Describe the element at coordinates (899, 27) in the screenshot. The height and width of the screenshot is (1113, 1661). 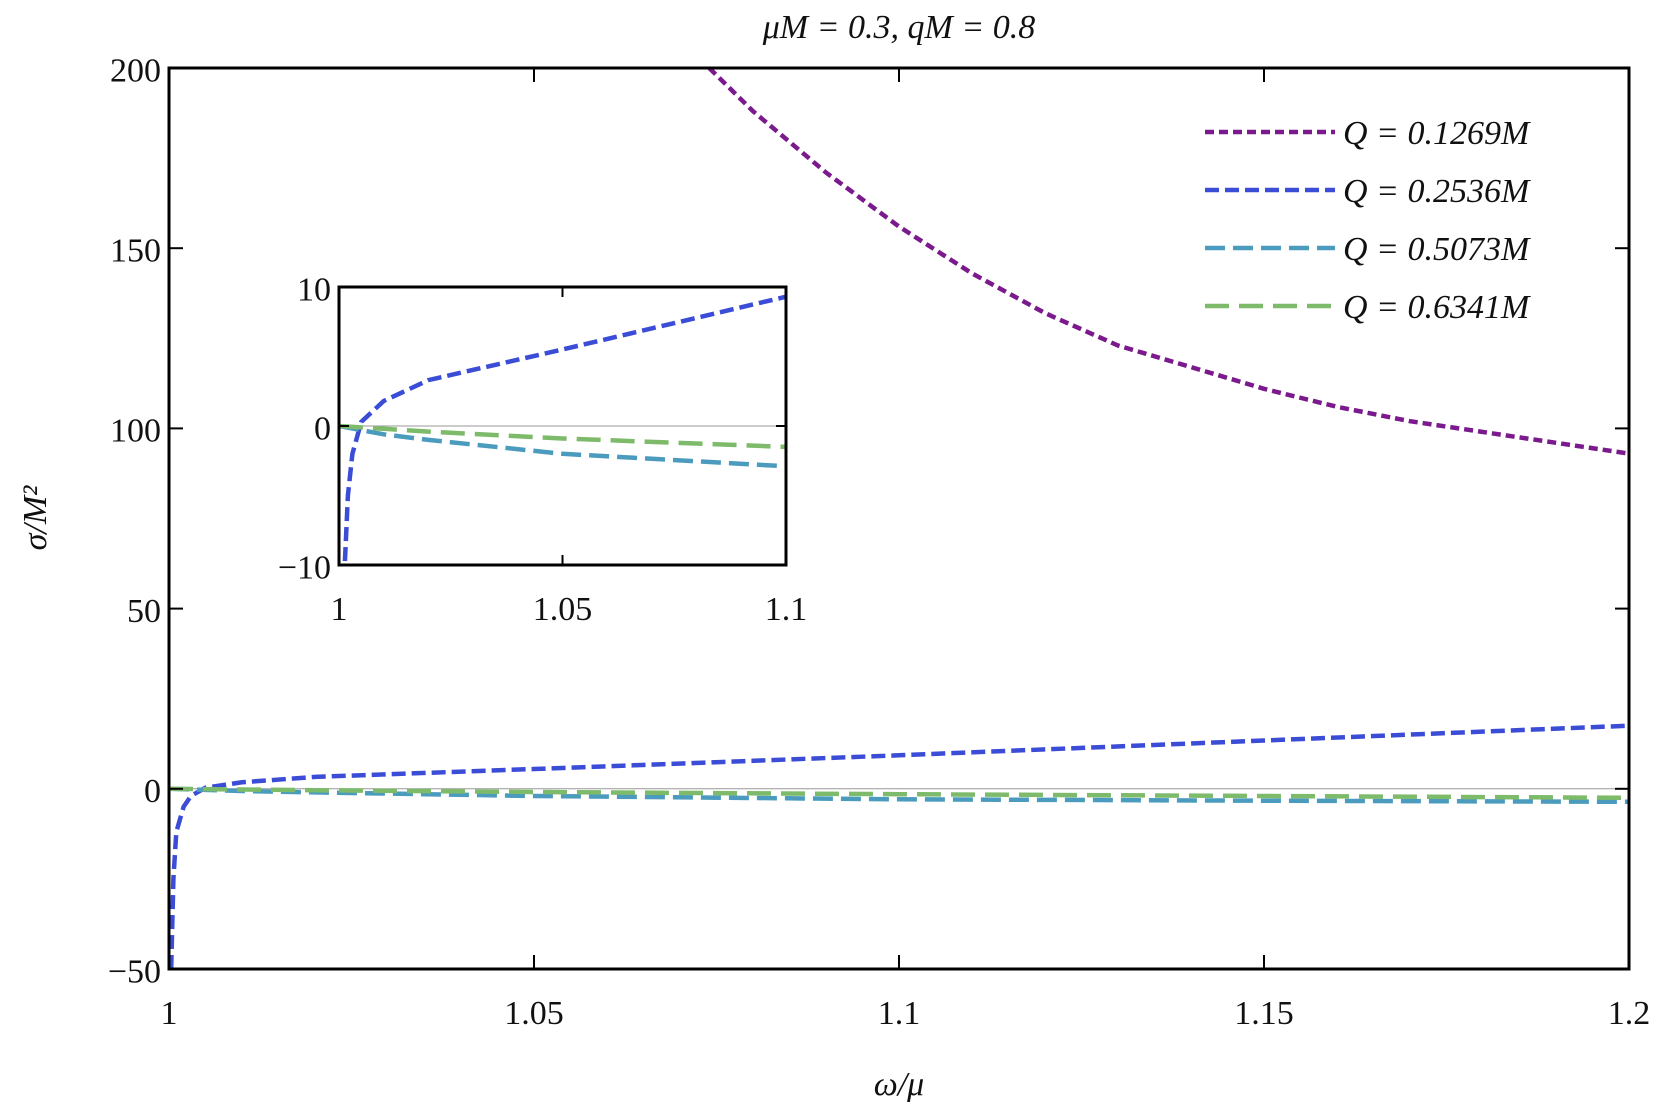
I see `chart-title: μM = 0.3, qM = 0.8` at that location.